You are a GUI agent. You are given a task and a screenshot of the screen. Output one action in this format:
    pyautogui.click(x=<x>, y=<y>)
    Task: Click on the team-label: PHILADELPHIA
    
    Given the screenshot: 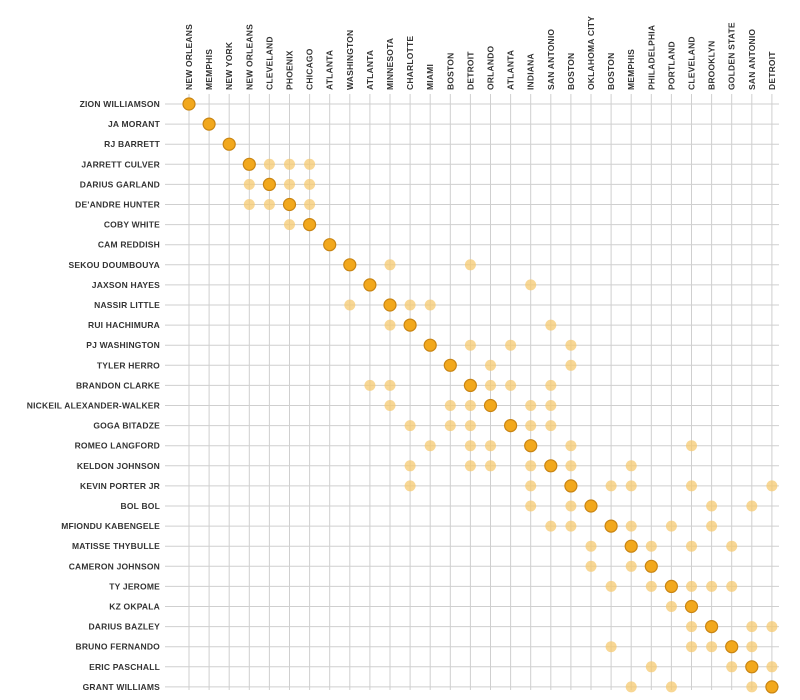 What is the action you would take?
    pyautogui.click(x=651, y=57)
    